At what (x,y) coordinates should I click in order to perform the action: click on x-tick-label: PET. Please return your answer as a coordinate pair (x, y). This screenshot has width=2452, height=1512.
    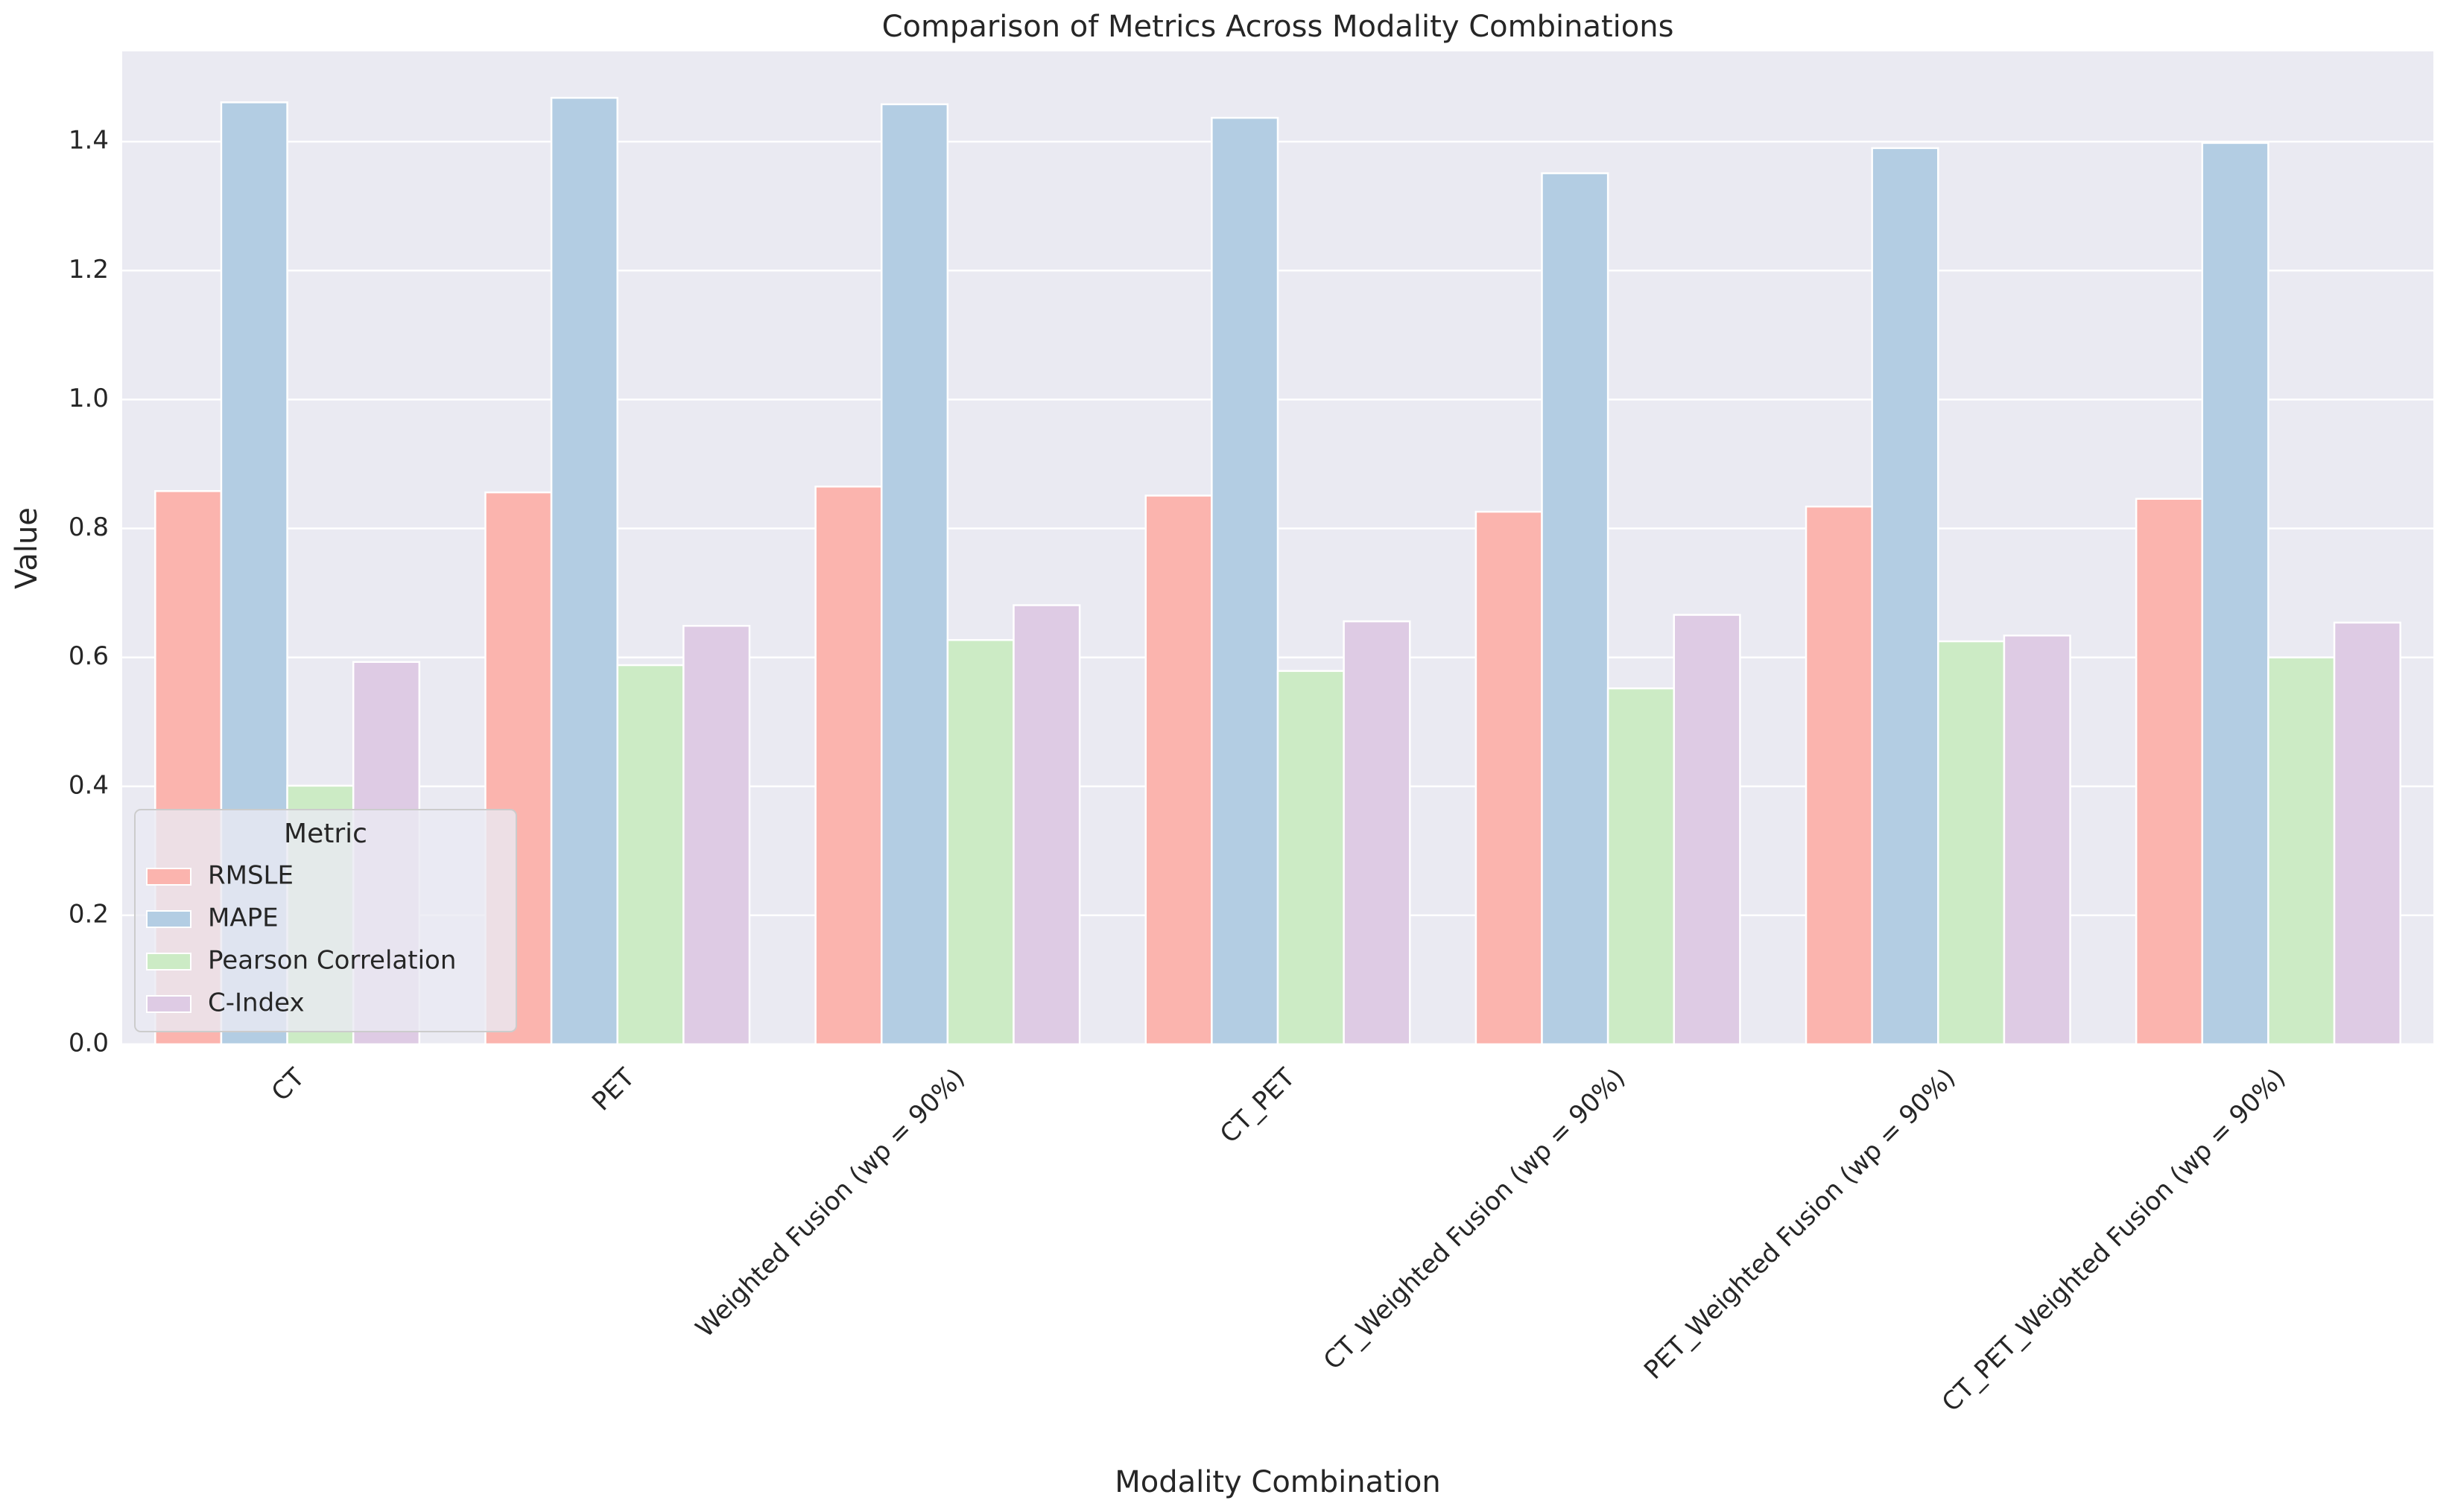
    Looking at the image, I should click on (613, 1090).